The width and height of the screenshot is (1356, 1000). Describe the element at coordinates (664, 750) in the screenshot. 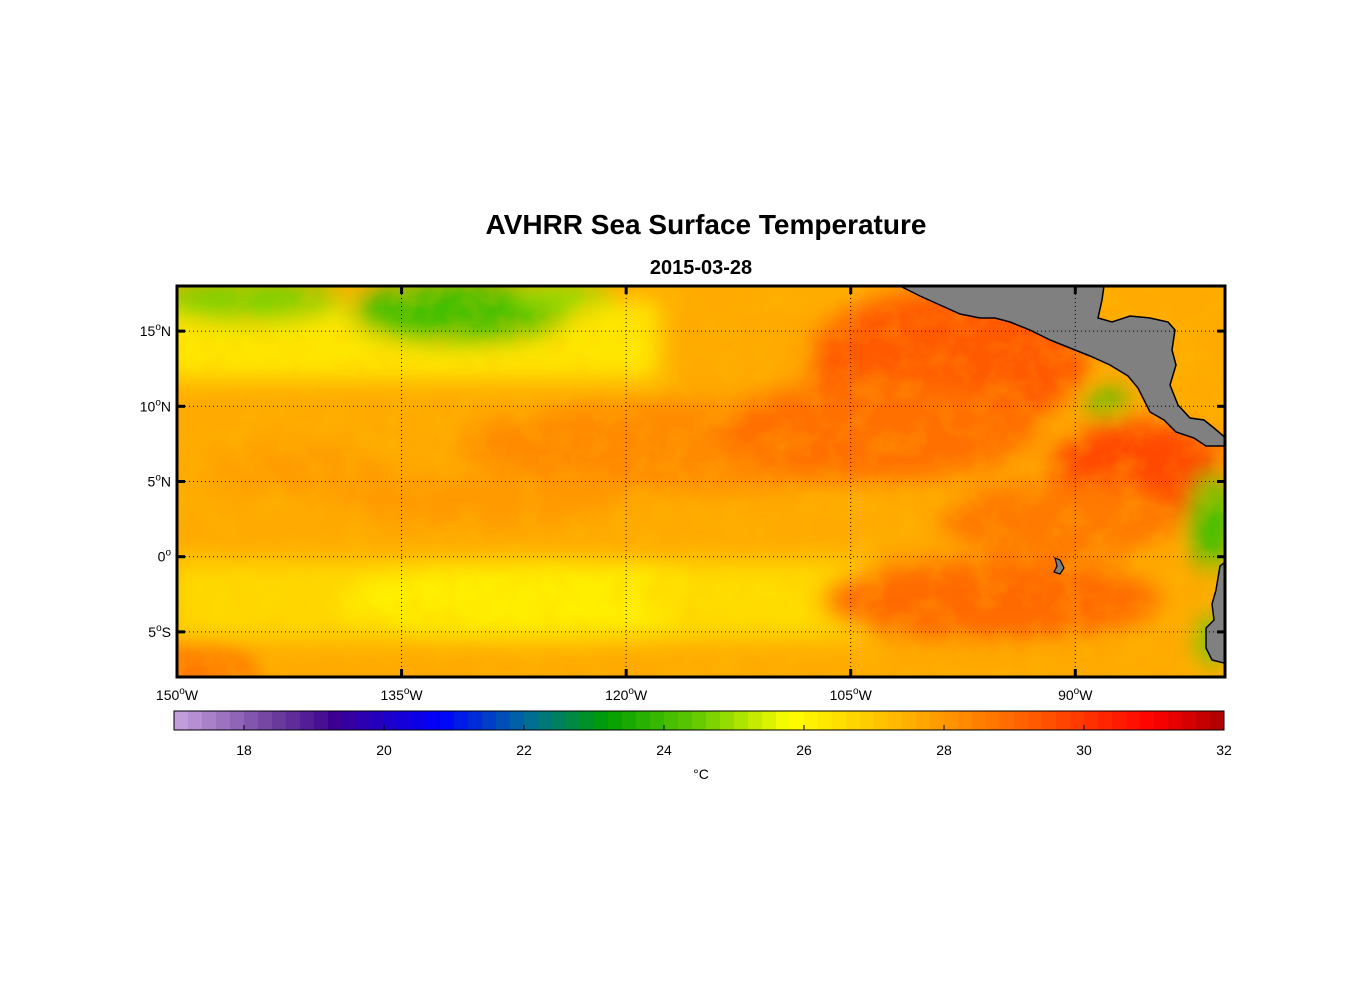

I see `colorbar-tick-label: 24` at that location.